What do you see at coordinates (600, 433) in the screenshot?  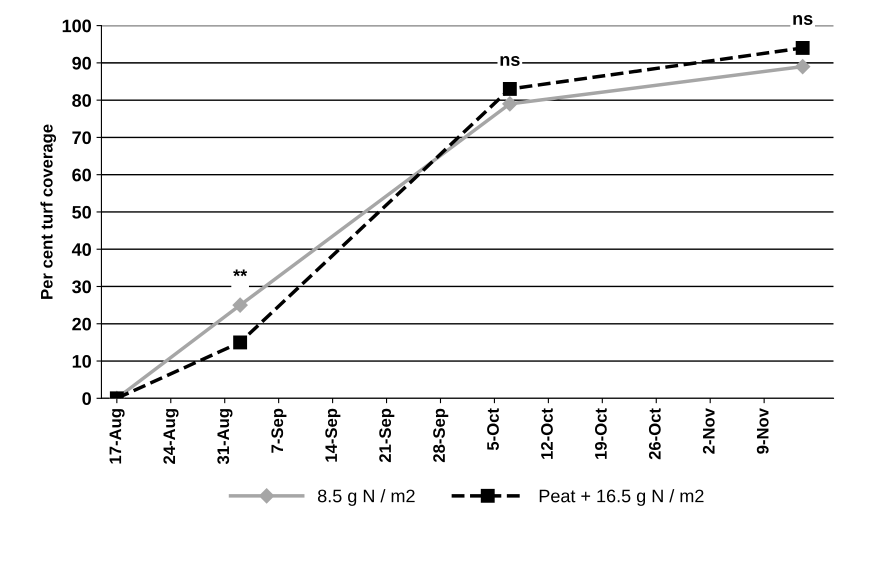 I see `x-tick-label: 19-Oct` at bounding box center [600, 433].